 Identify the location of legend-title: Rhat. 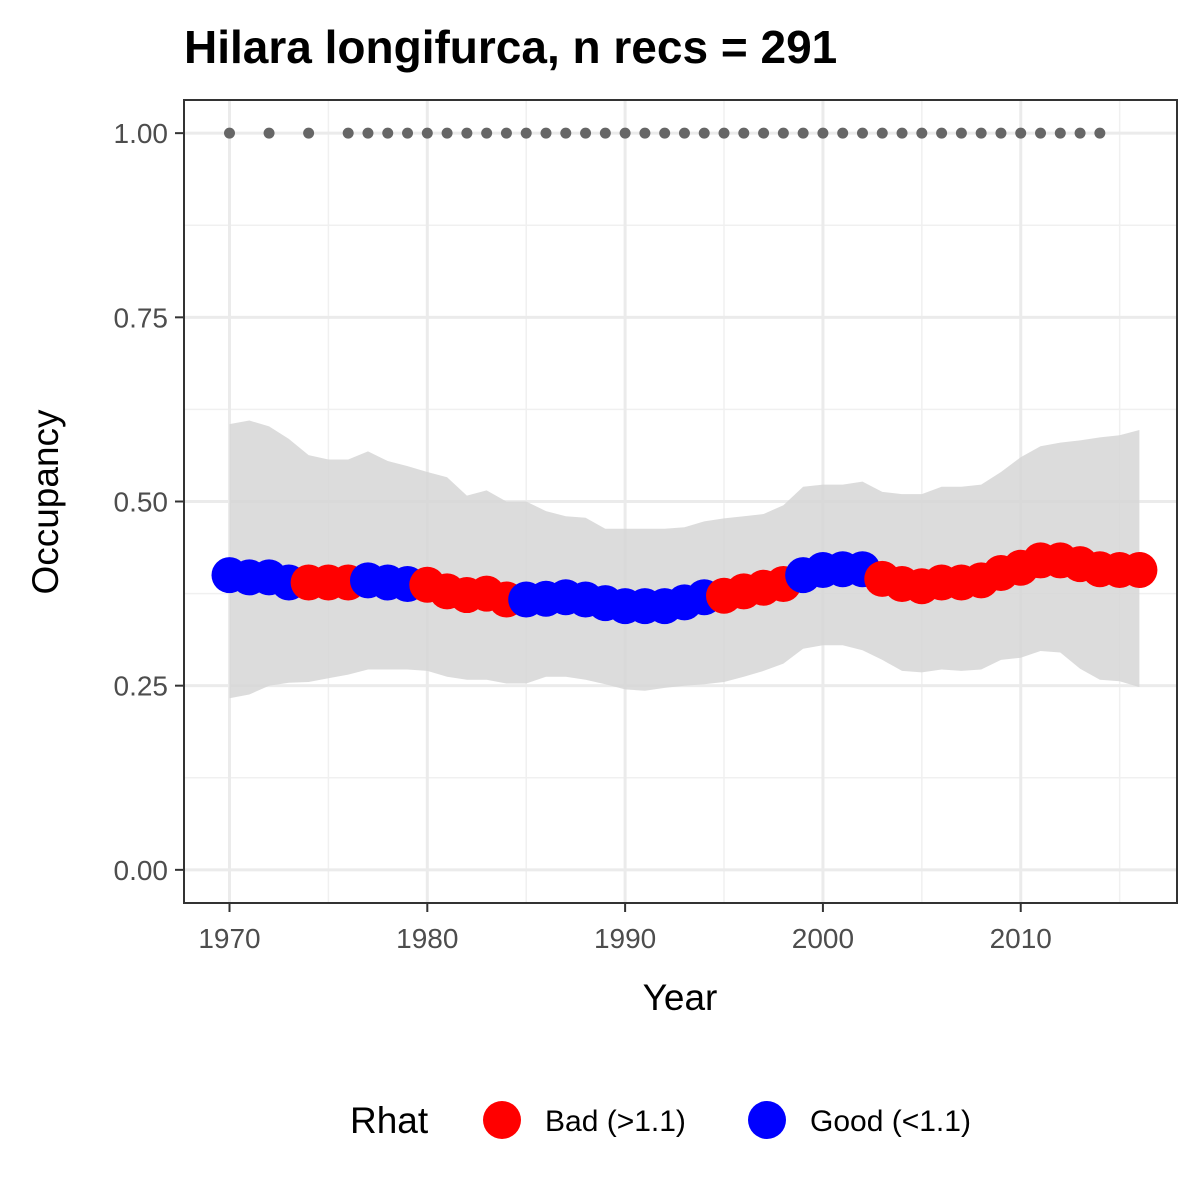
(389, 1120).